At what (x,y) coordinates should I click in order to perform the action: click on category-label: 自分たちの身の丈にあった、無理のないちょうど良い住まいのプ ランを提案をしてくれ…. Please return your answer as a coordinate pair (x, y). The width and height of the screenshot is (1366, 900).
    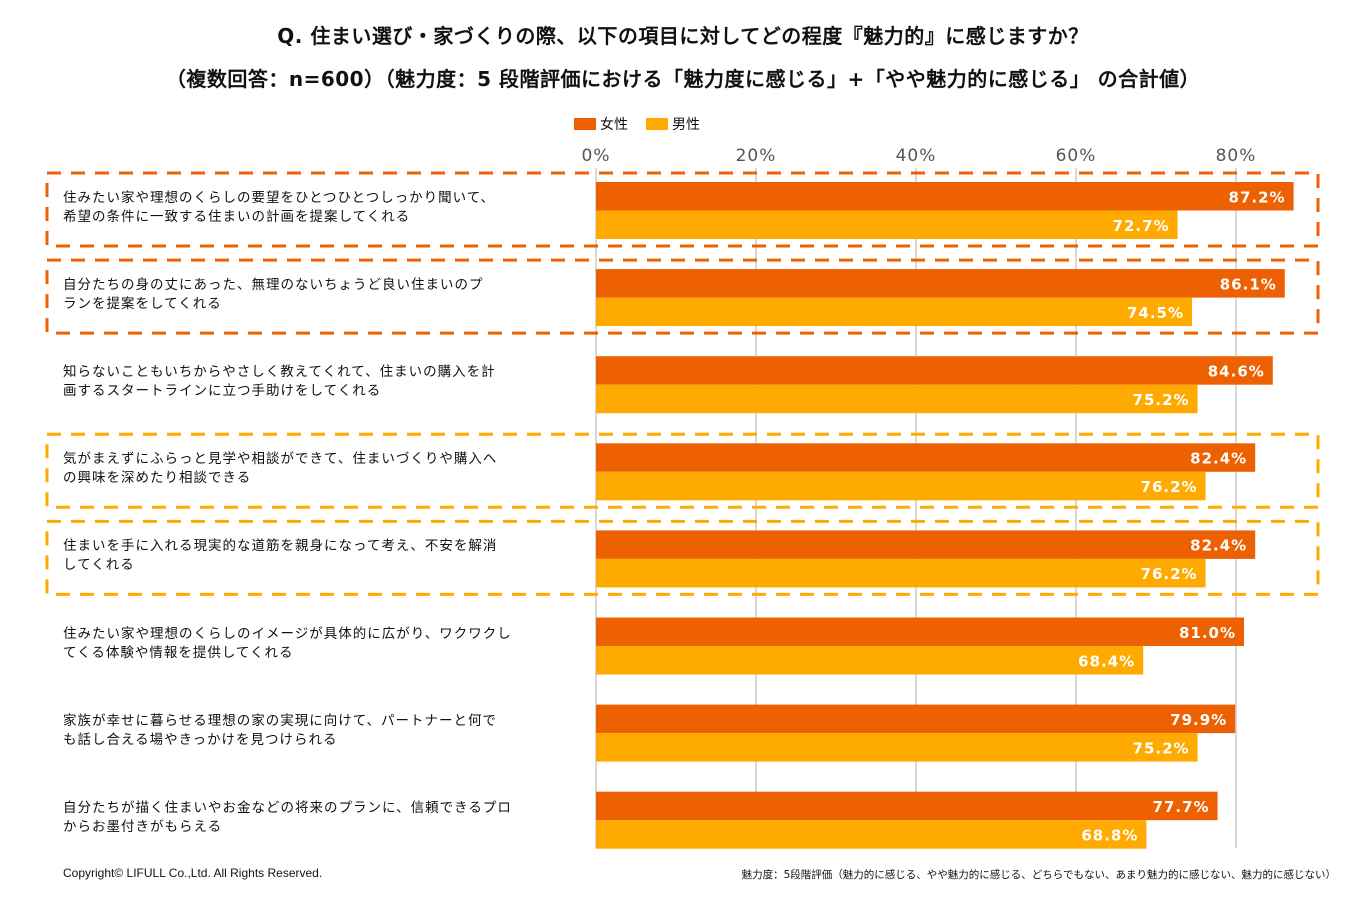
    Looking at the image, I should click on (273, 295).